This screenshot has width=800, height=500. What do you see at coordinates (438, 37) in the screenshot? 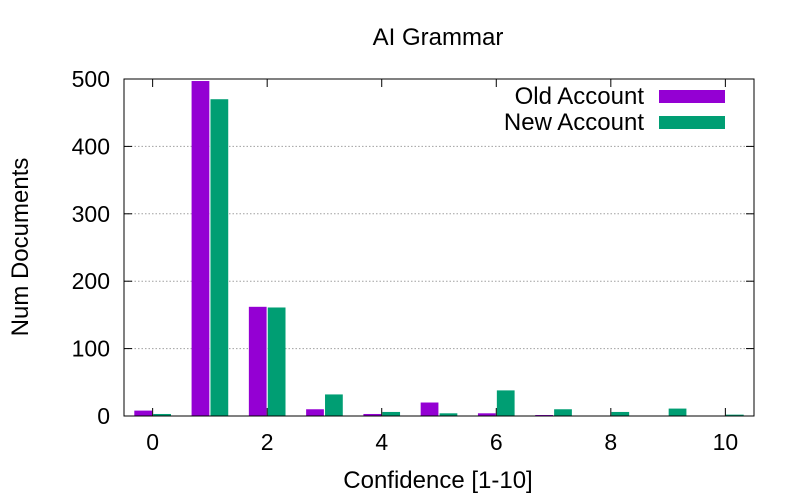
I see `chart-title: AI Grammar` at bounding box center [438, 37].